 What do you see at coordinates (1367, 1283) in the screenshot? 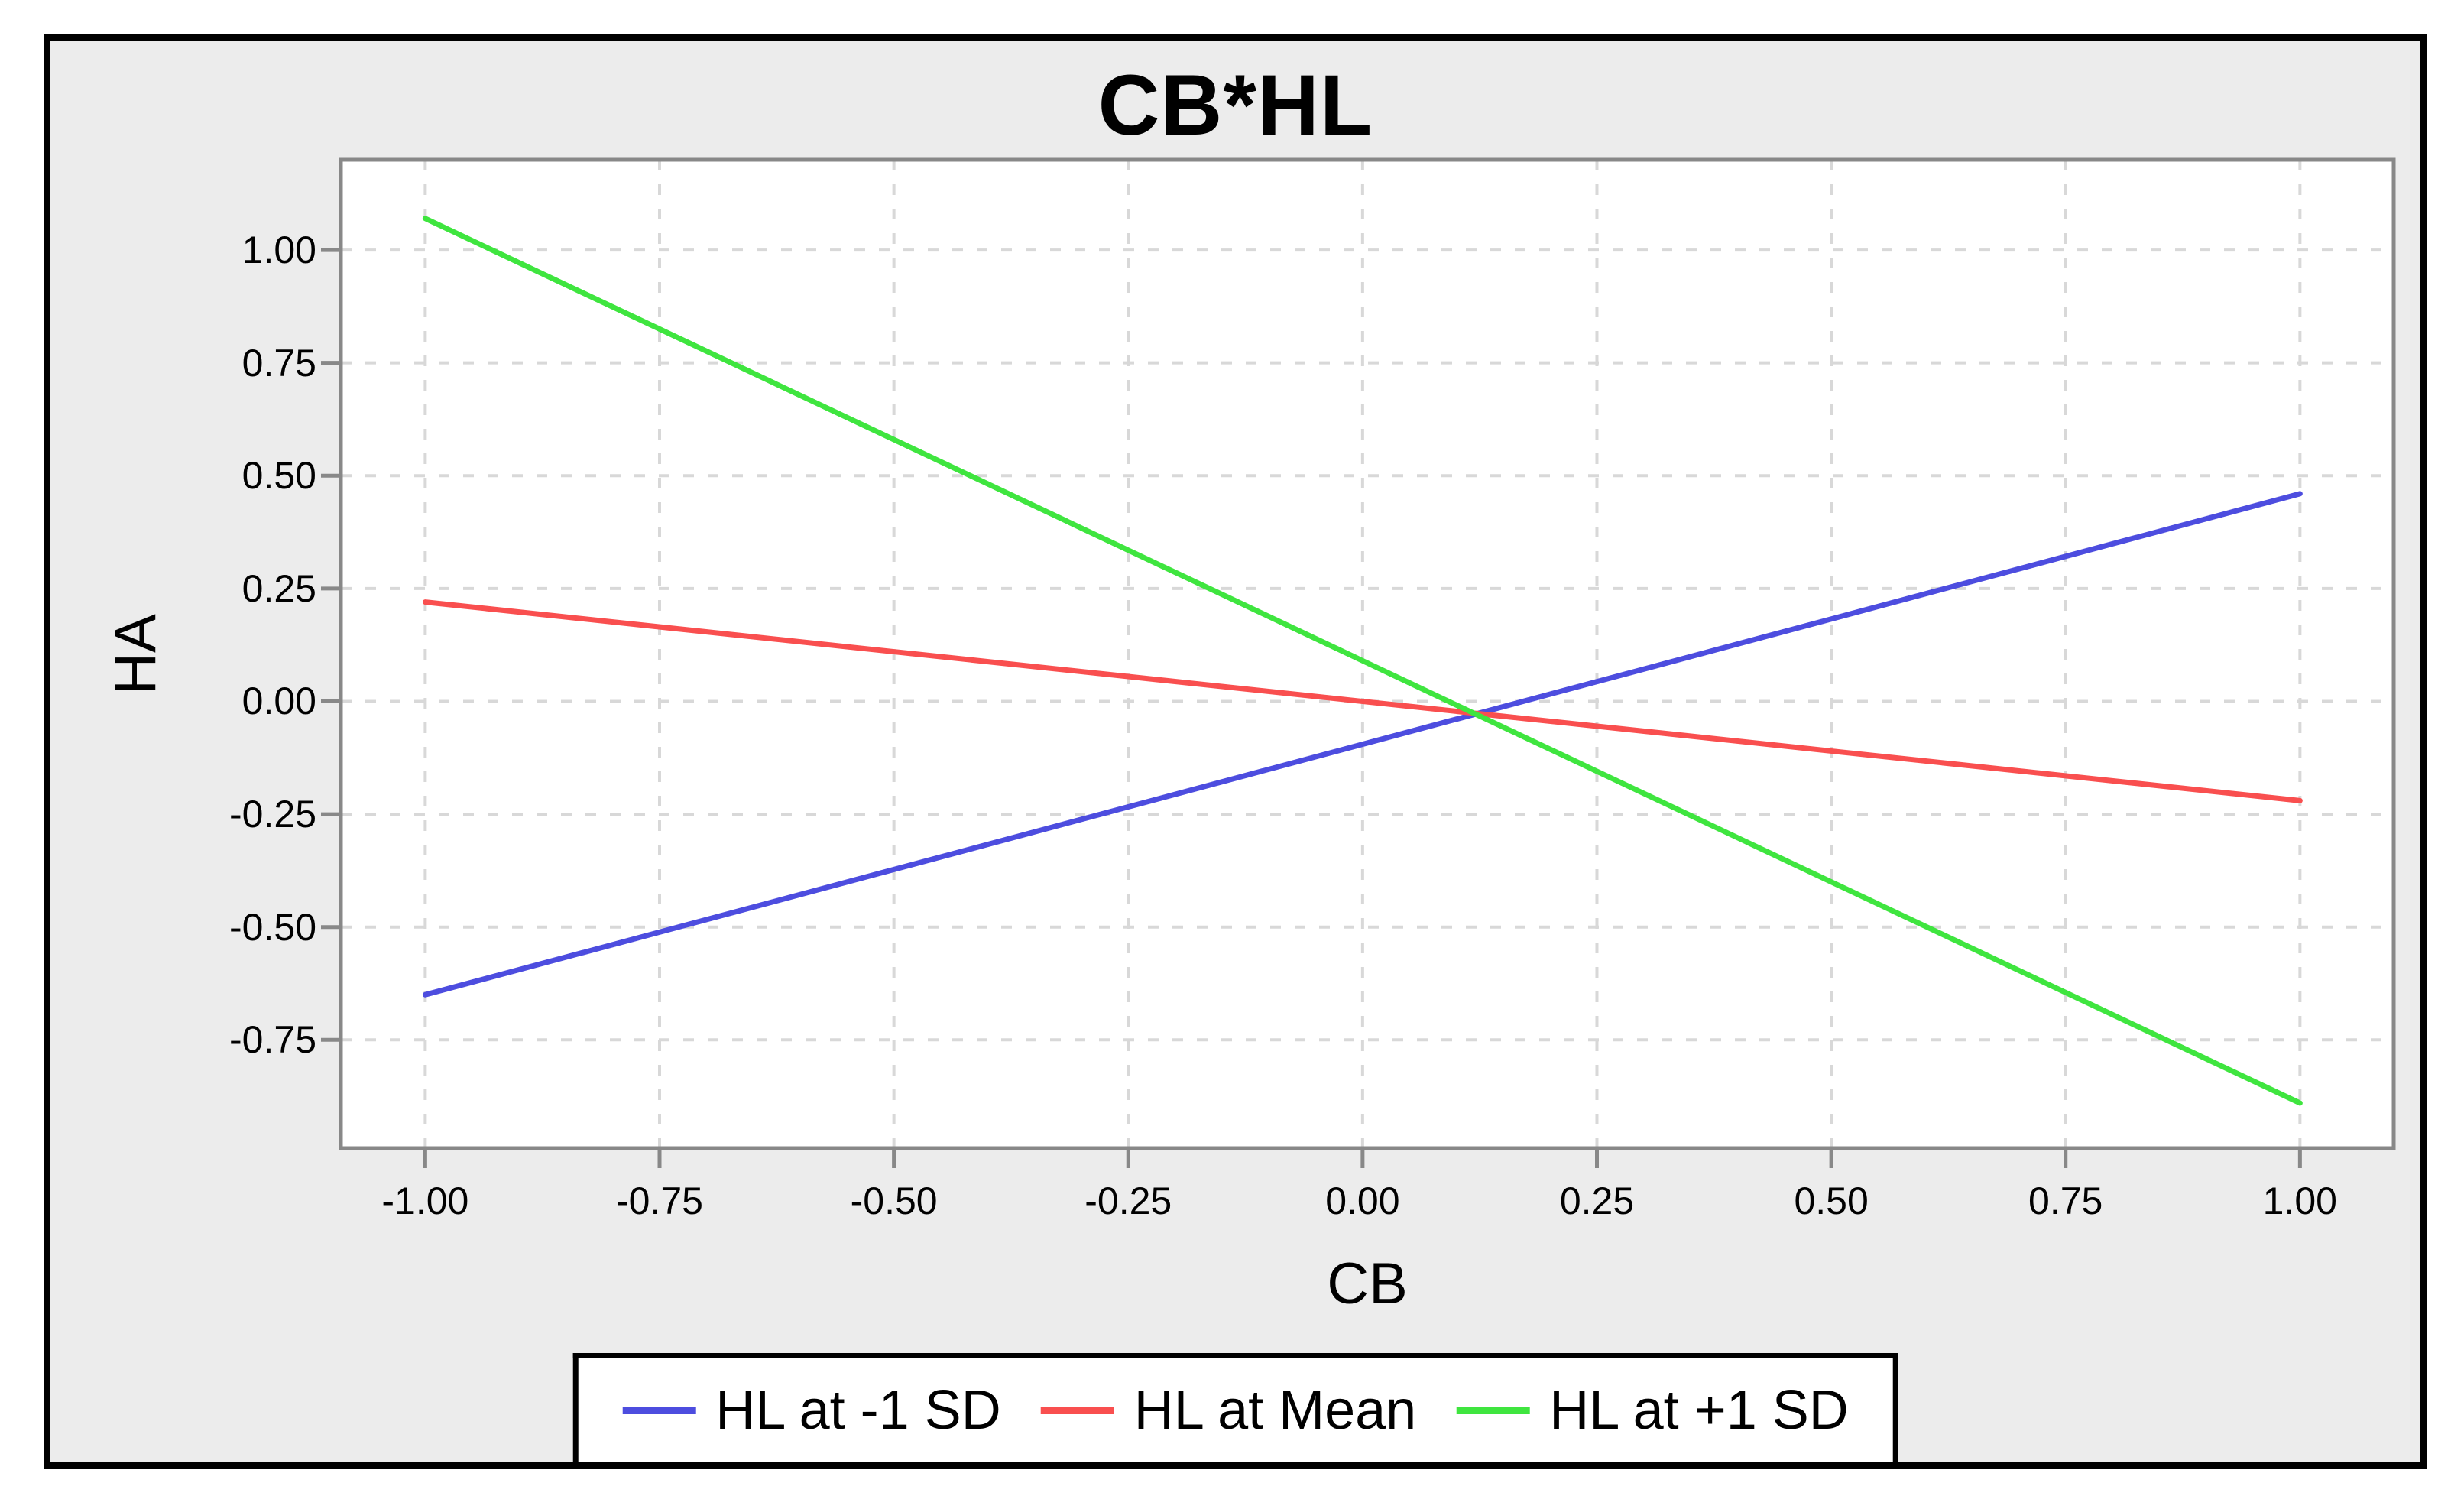
I see `x-axis-label: CB` at bounding box center [1367, 1283].